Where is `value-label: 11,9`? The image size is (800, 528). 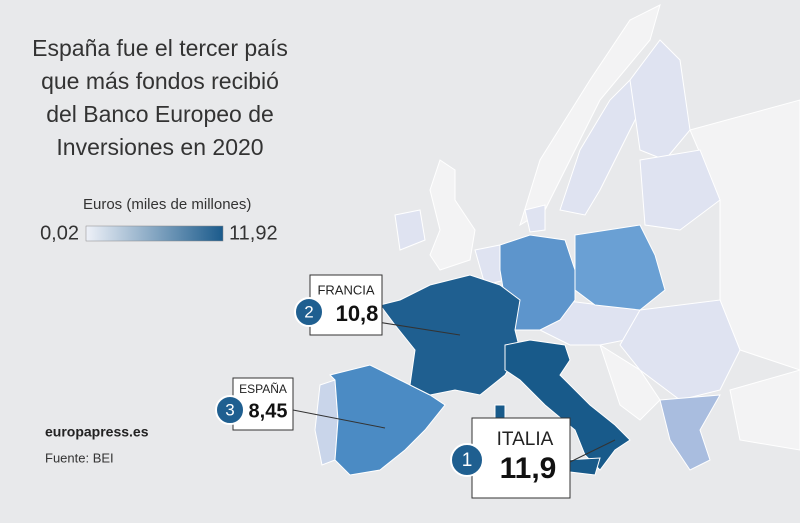
value-label: 11,9 is located at coordinates (528, 468).